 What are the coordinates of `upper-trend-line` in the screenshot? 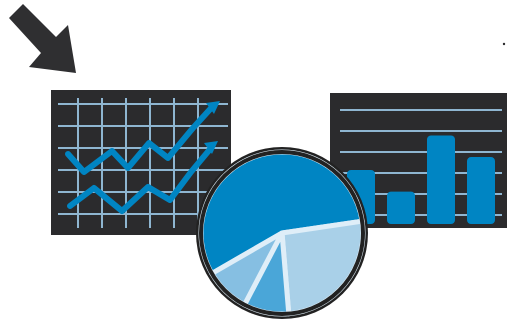 It's located at (140, 139).